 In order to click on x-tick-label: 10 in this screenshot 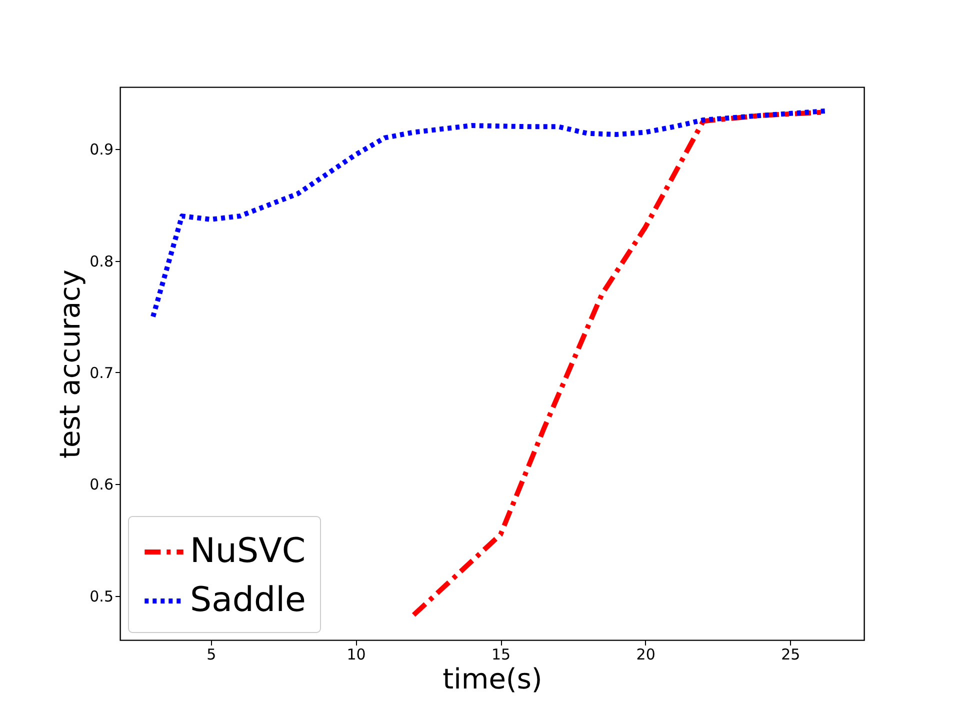, I will do `click(356, 655)`.